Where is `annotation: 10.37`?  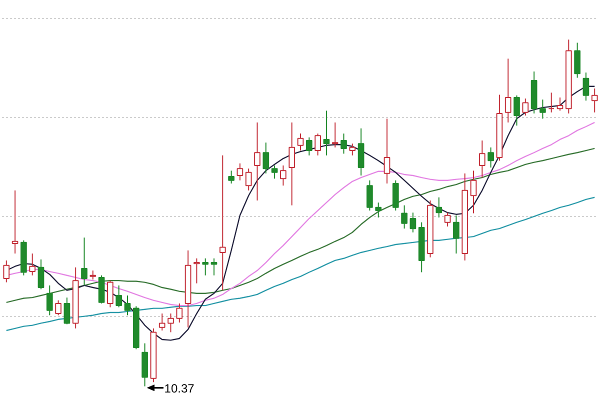
annotation: 10.37 is located at coordinates (179, 388).